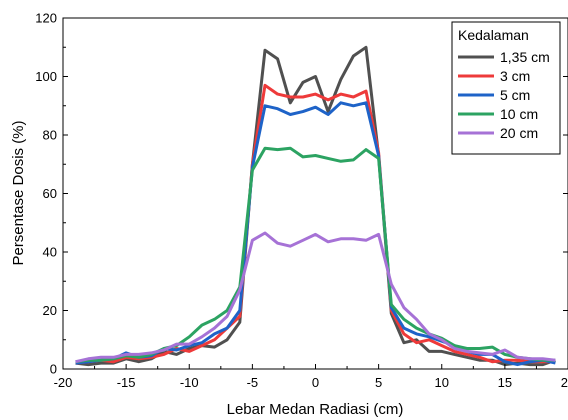 The width and height of the screenshot is (568, 420). What do you see at coordinates (515, 76) in the screenshot?
I see `legend-label-2: 3 cm` at bounding box center [515, 76].